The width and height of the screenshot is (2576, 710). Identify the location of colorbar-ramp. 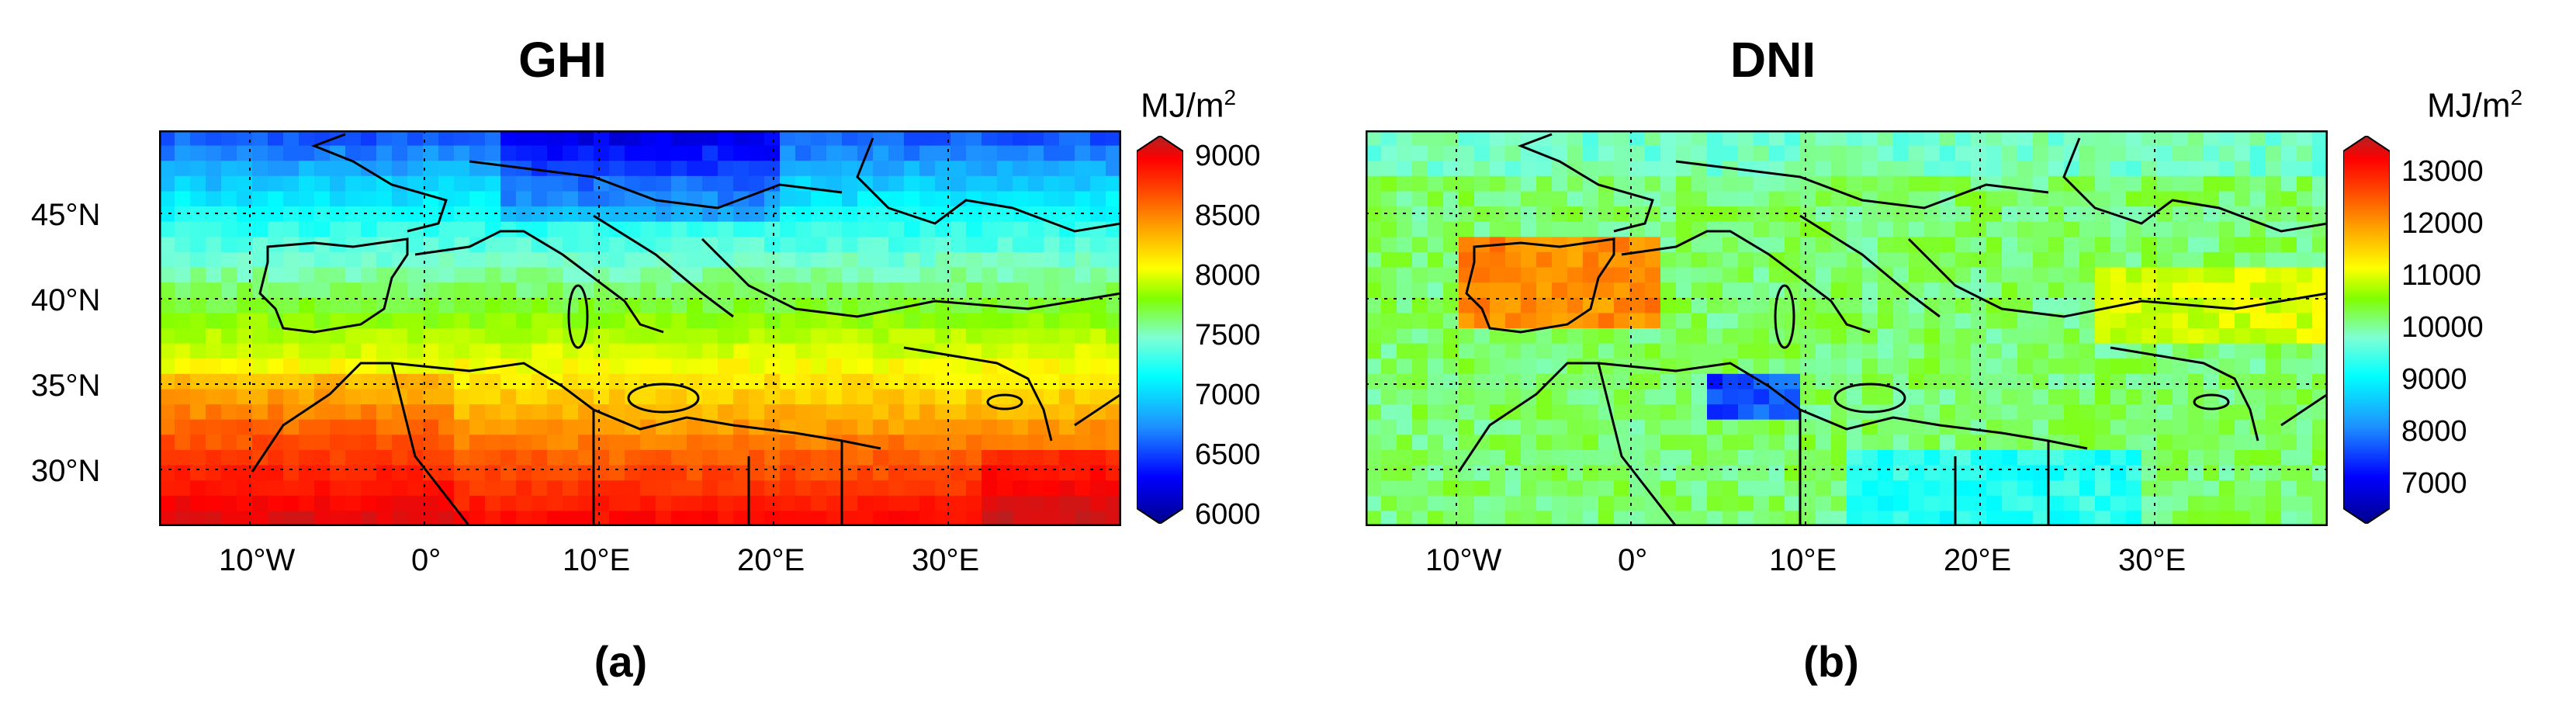
(2366, 330).